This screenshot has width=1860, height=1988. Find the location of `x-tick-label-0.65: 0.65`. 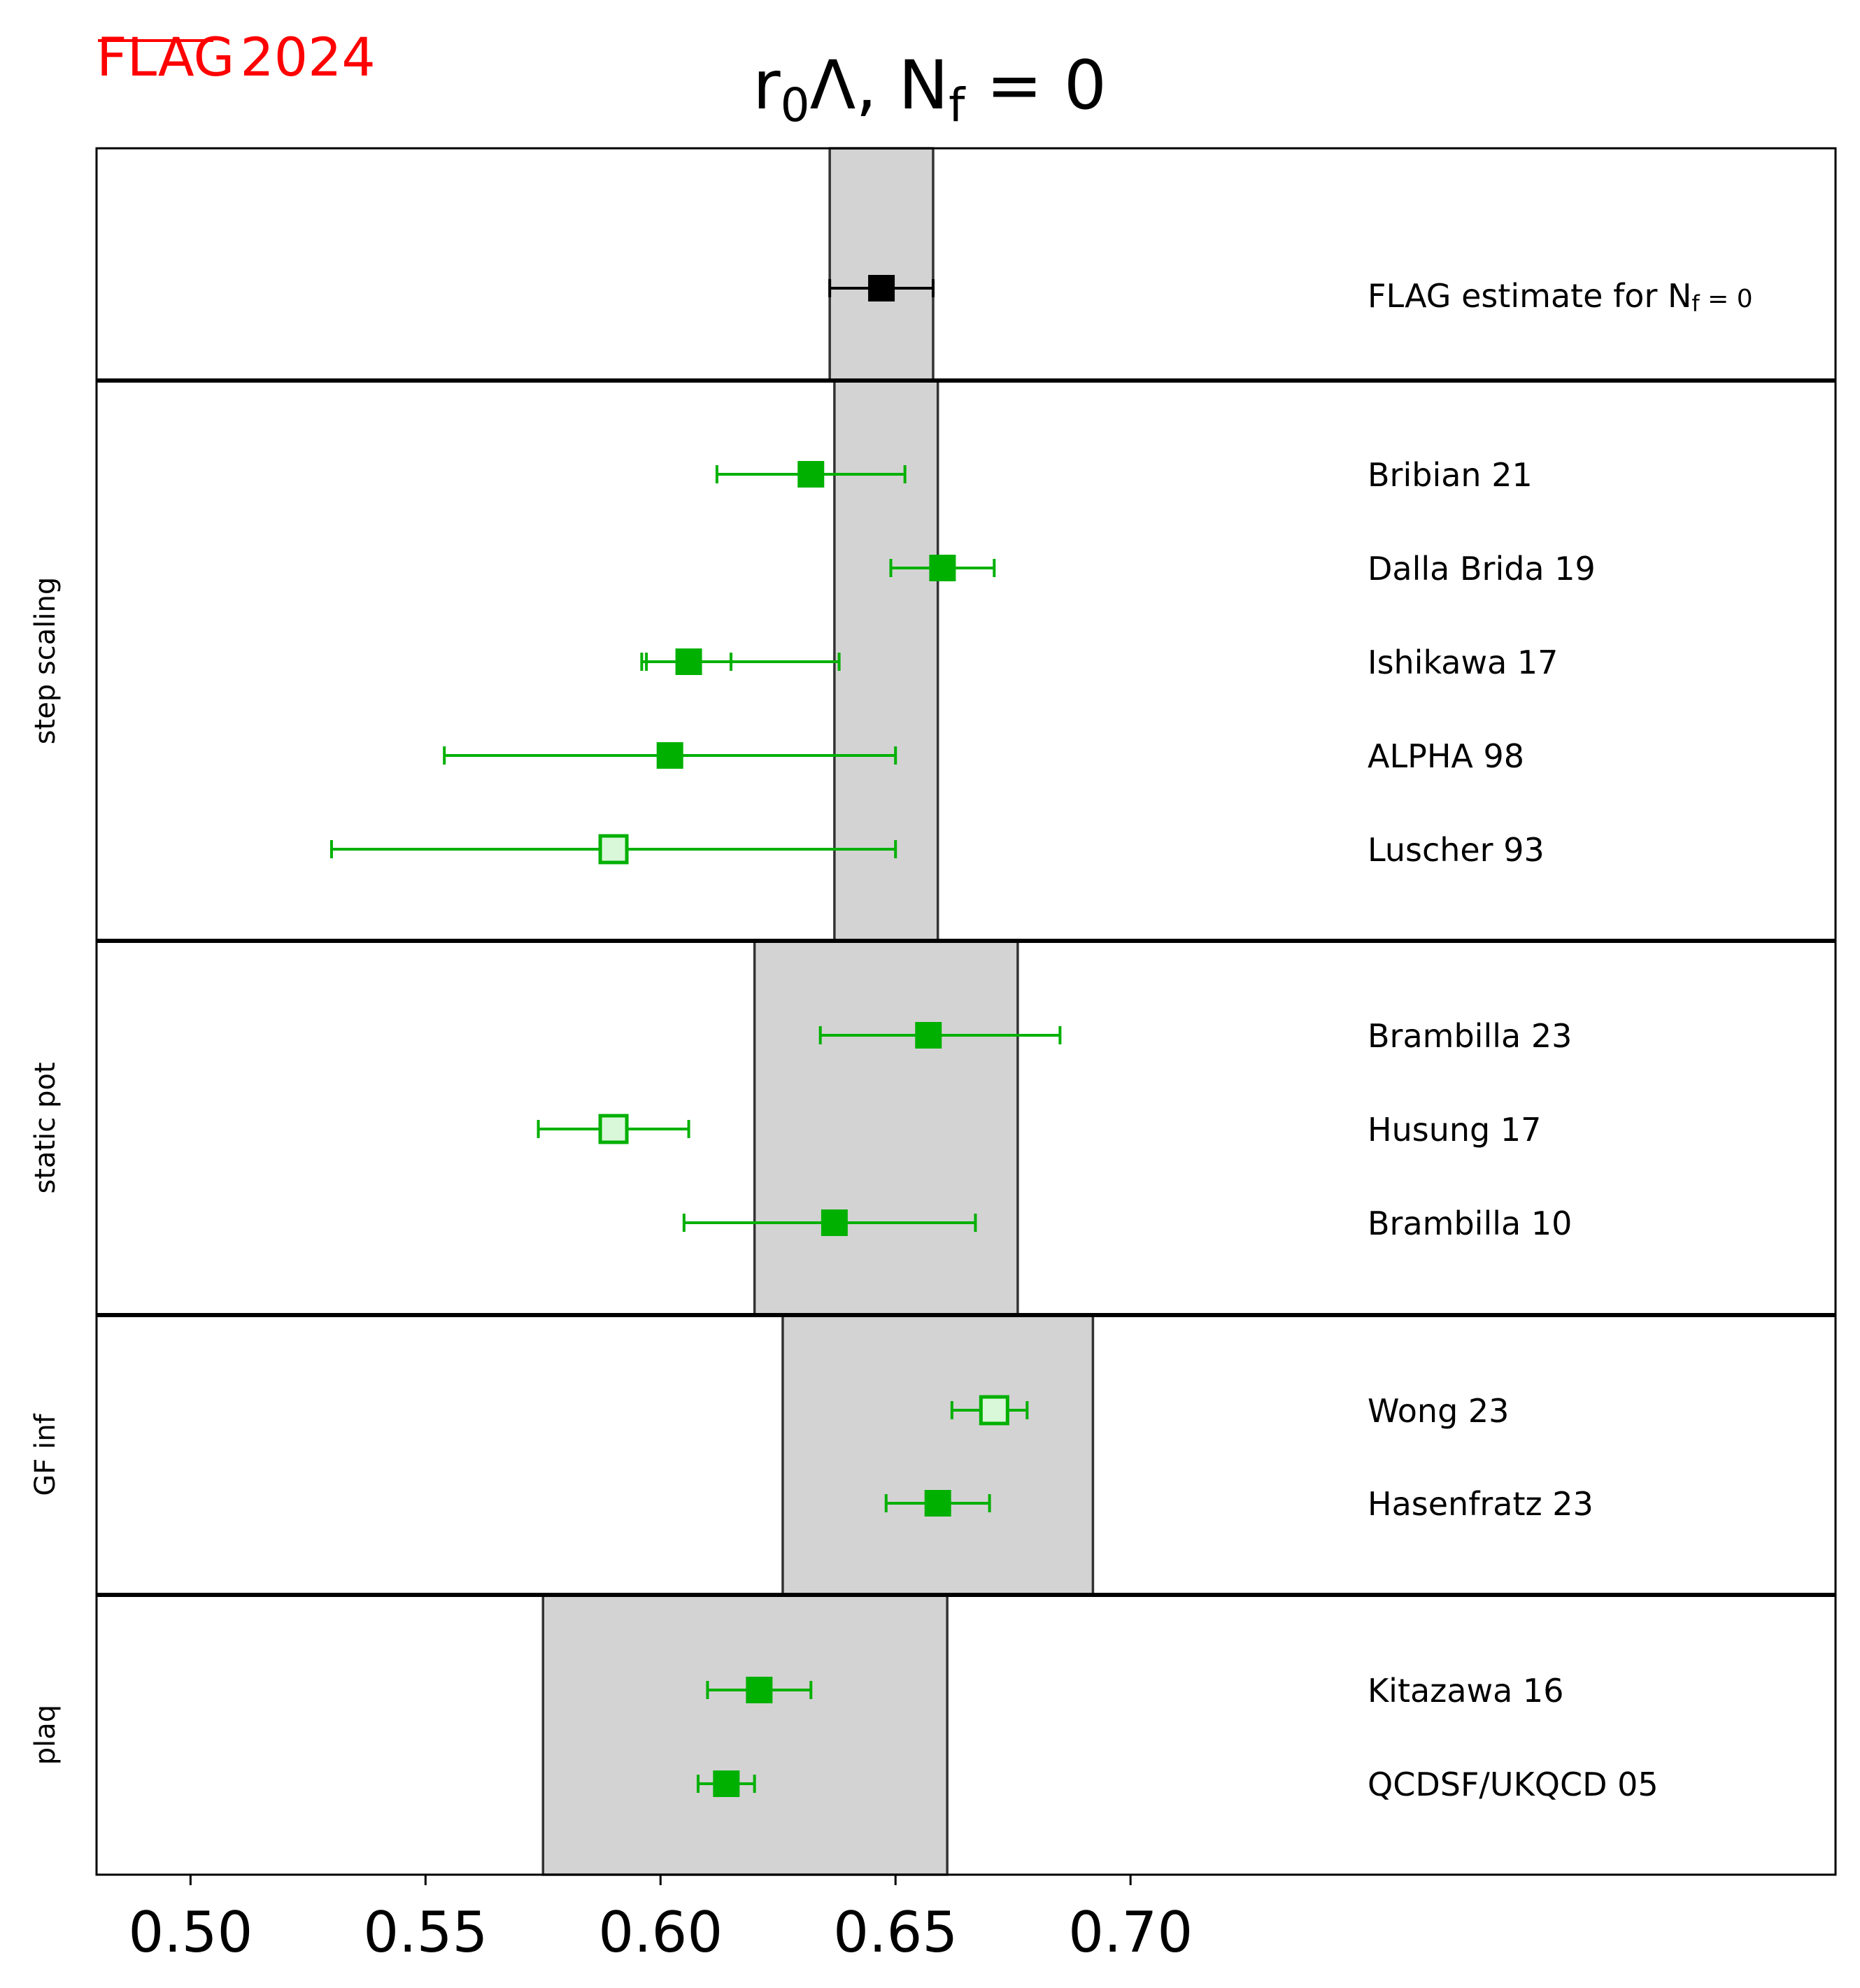

x-tick-label-0.65: 0.65 is located at coordinates (896, 1933).